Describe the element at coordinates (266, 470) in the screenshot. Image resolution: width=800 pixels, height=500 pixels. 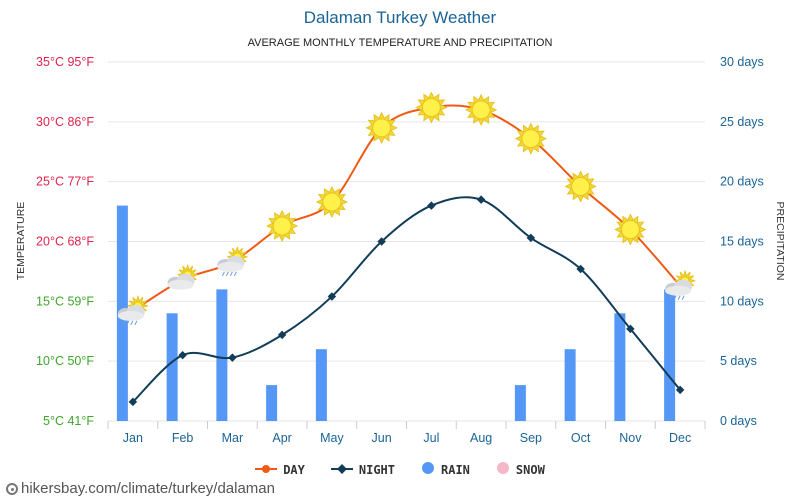
I see `legend-day-icon` at that location.